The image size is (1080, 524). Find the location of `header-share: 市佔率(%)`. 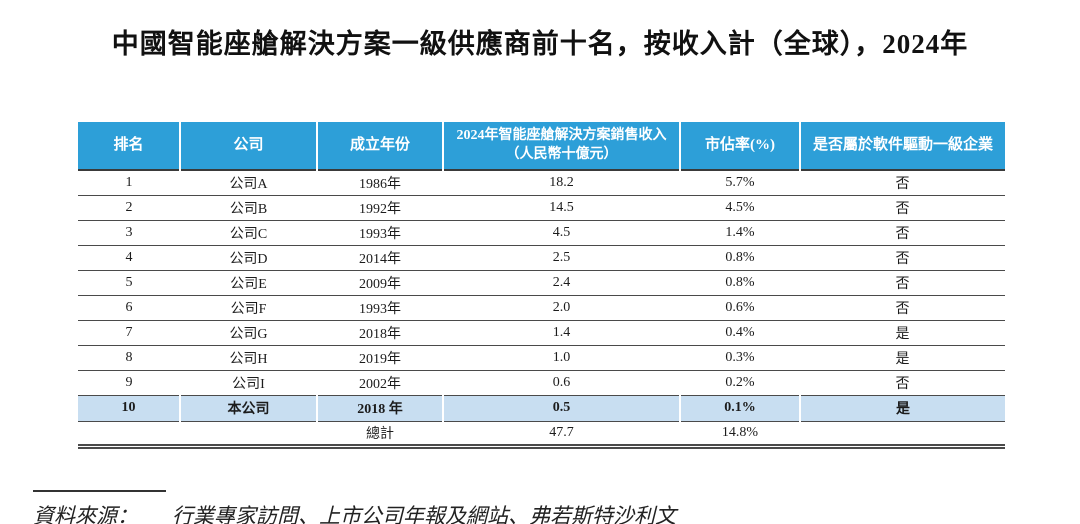

header-share: 市佔率(%) is located at coordinates (739, 146).